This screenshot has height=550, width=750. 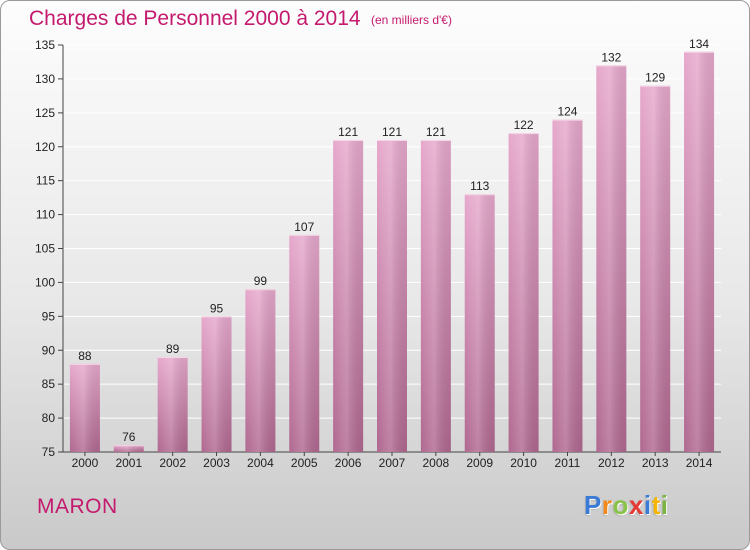 I want to click on data-label: 99, so click(x=261, y=281).